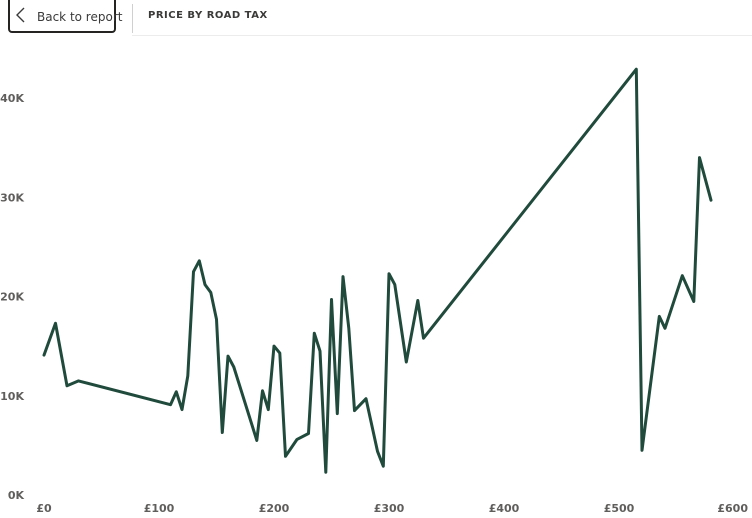  I want to click on back-to-report-button: Back to report, so click(65, 16).